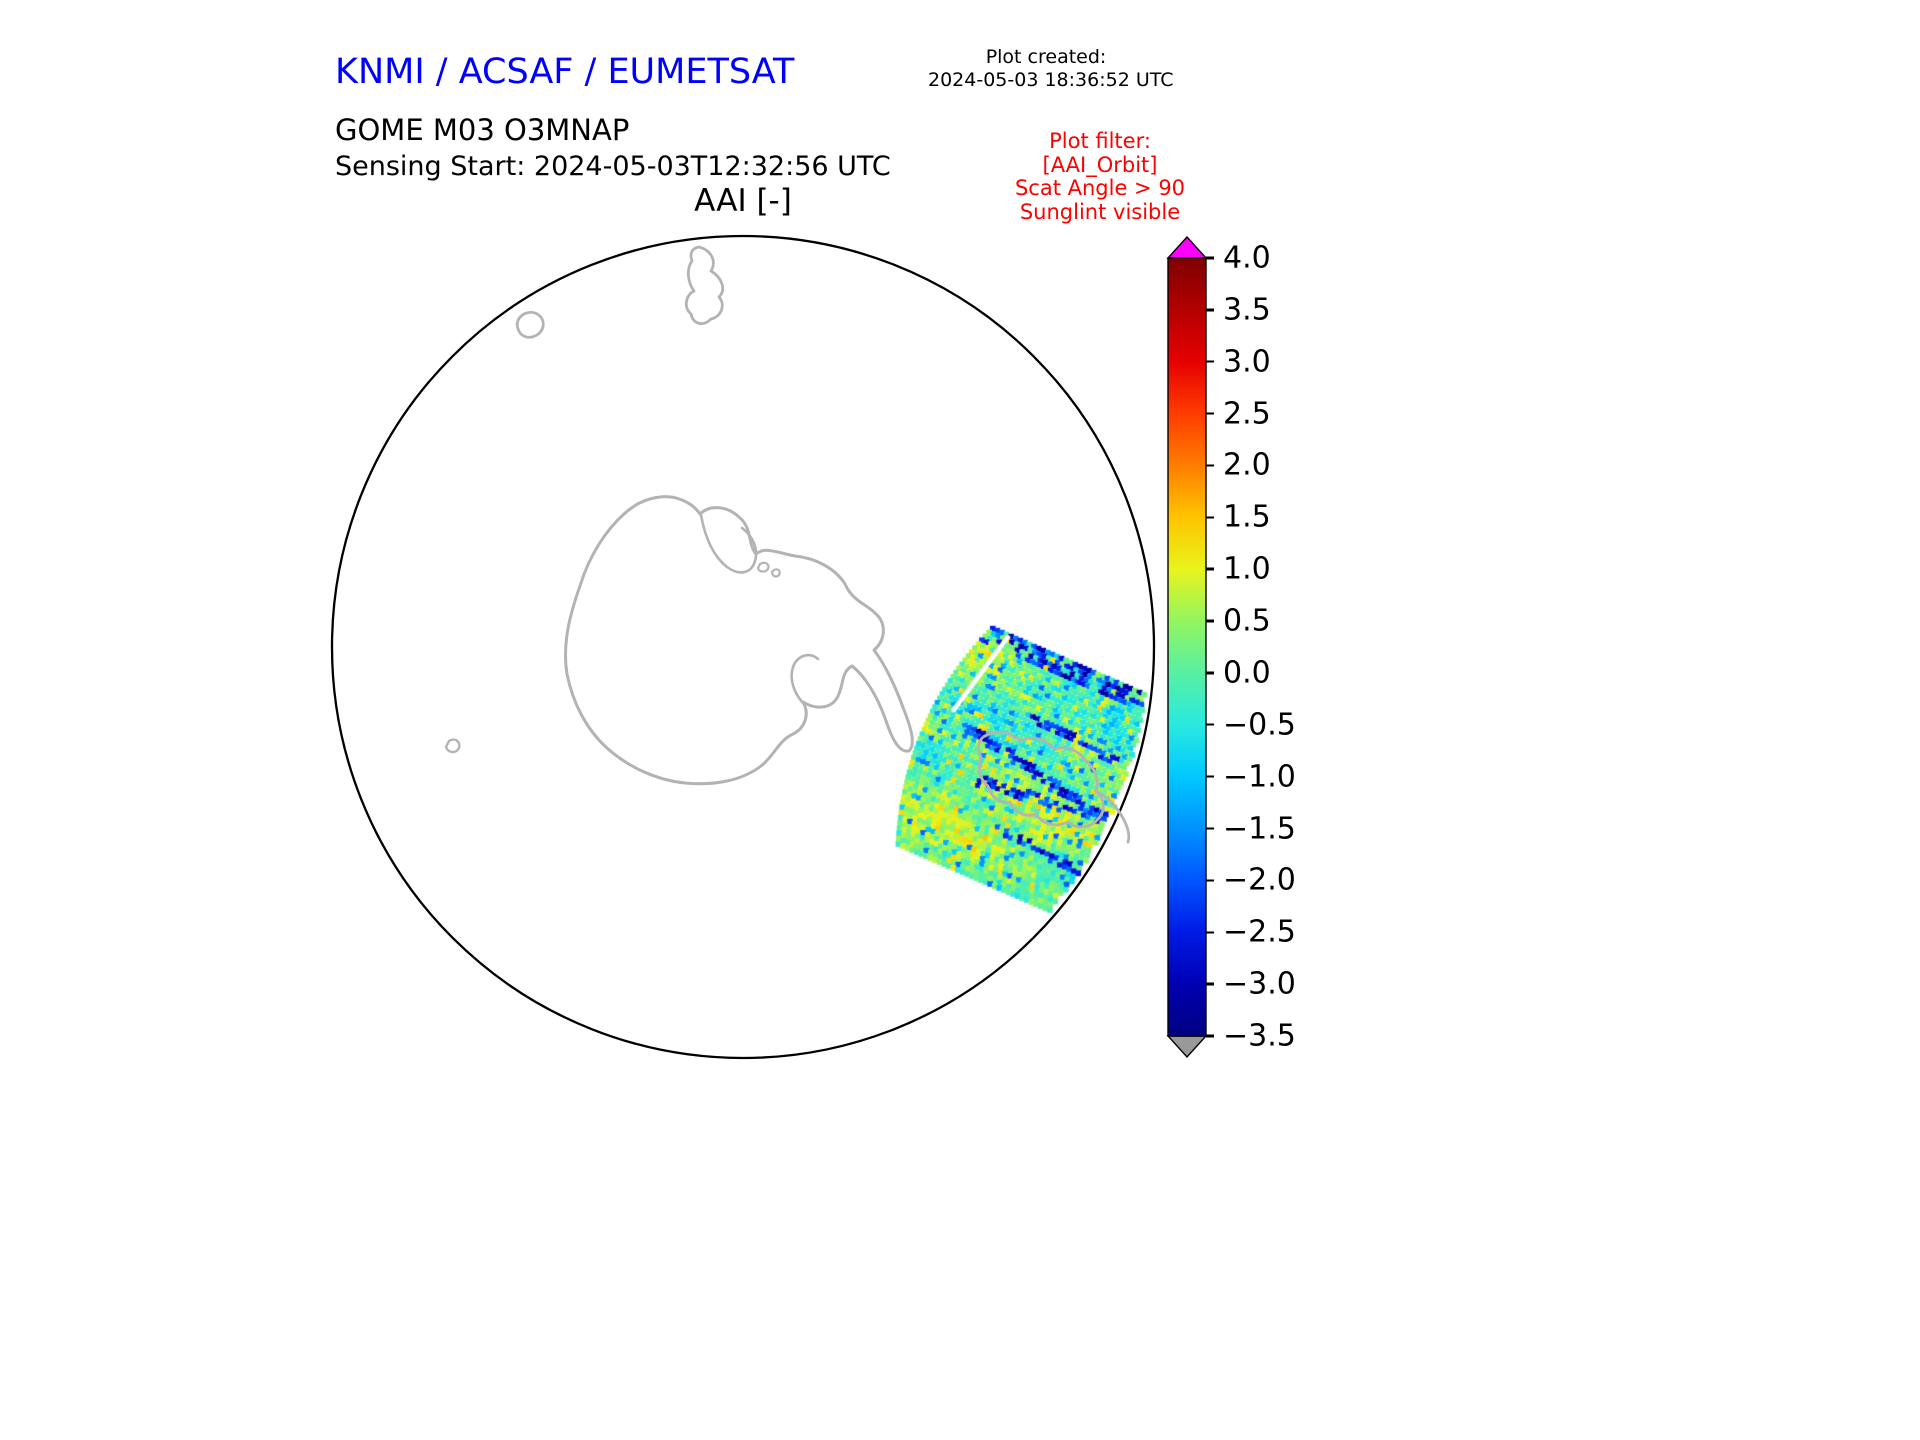 This screenshot has width=1920, height=1440. I want to click on colorbar-tick: −1.0, so click(1251, 776).